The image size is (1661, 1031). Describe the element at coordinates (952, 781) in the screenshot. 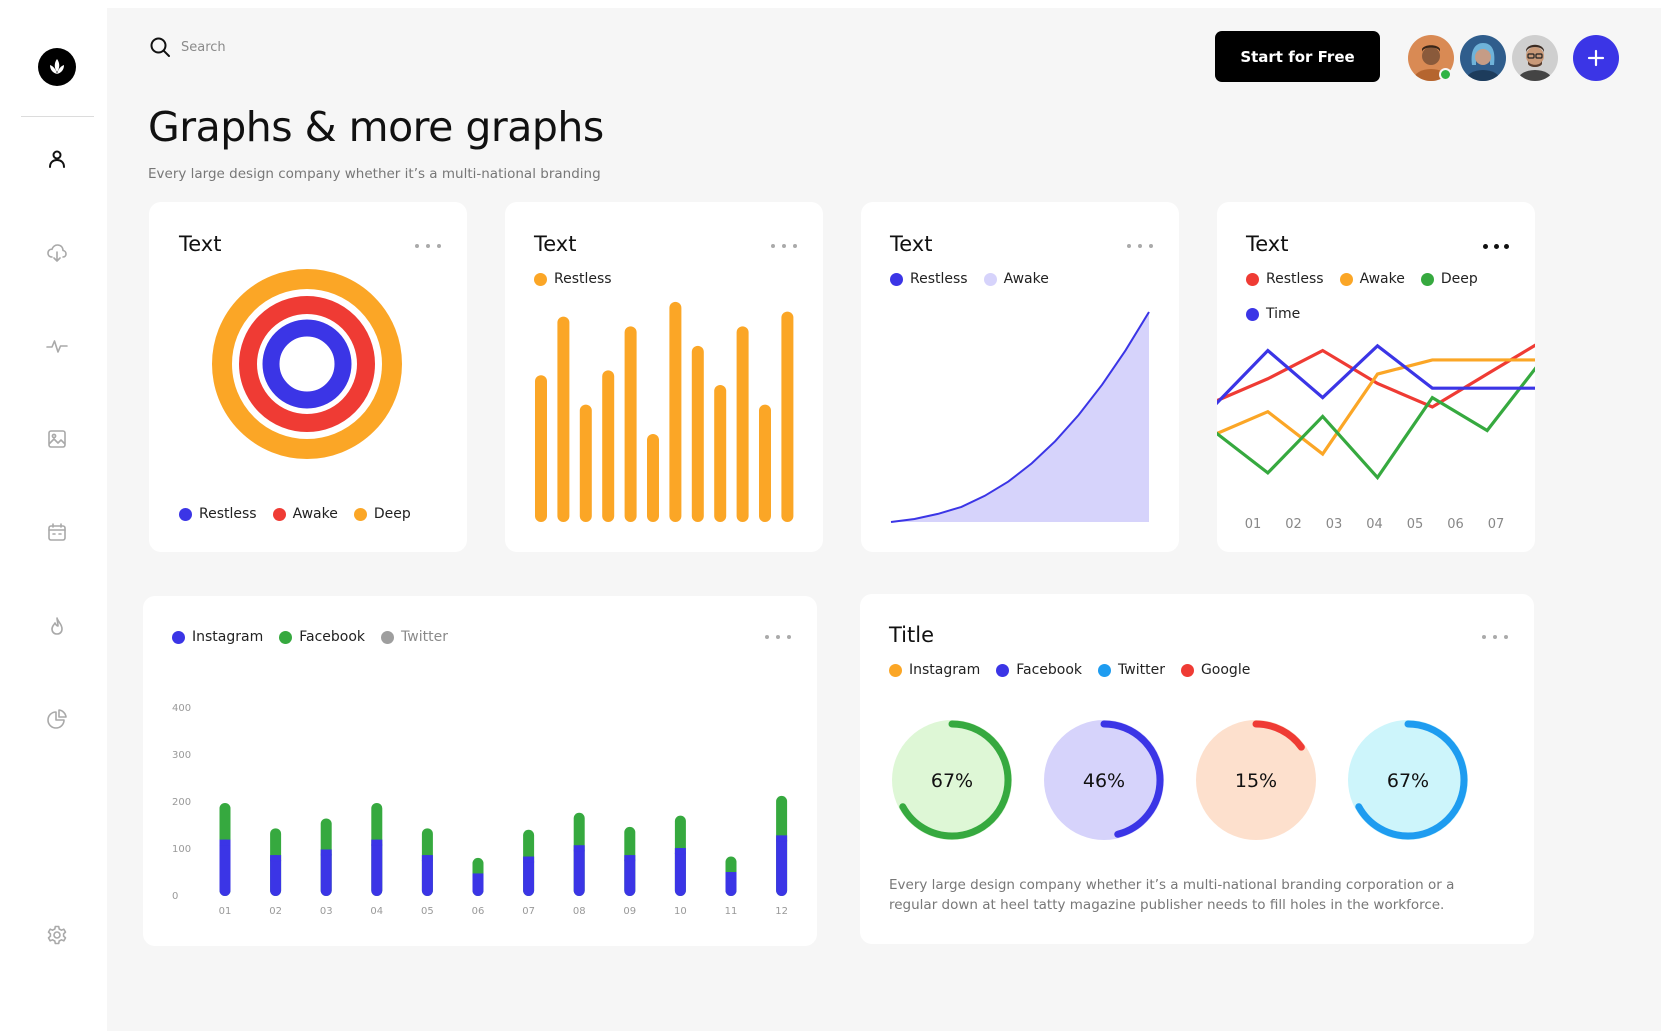

I see `progress-label: 67%` at that location.